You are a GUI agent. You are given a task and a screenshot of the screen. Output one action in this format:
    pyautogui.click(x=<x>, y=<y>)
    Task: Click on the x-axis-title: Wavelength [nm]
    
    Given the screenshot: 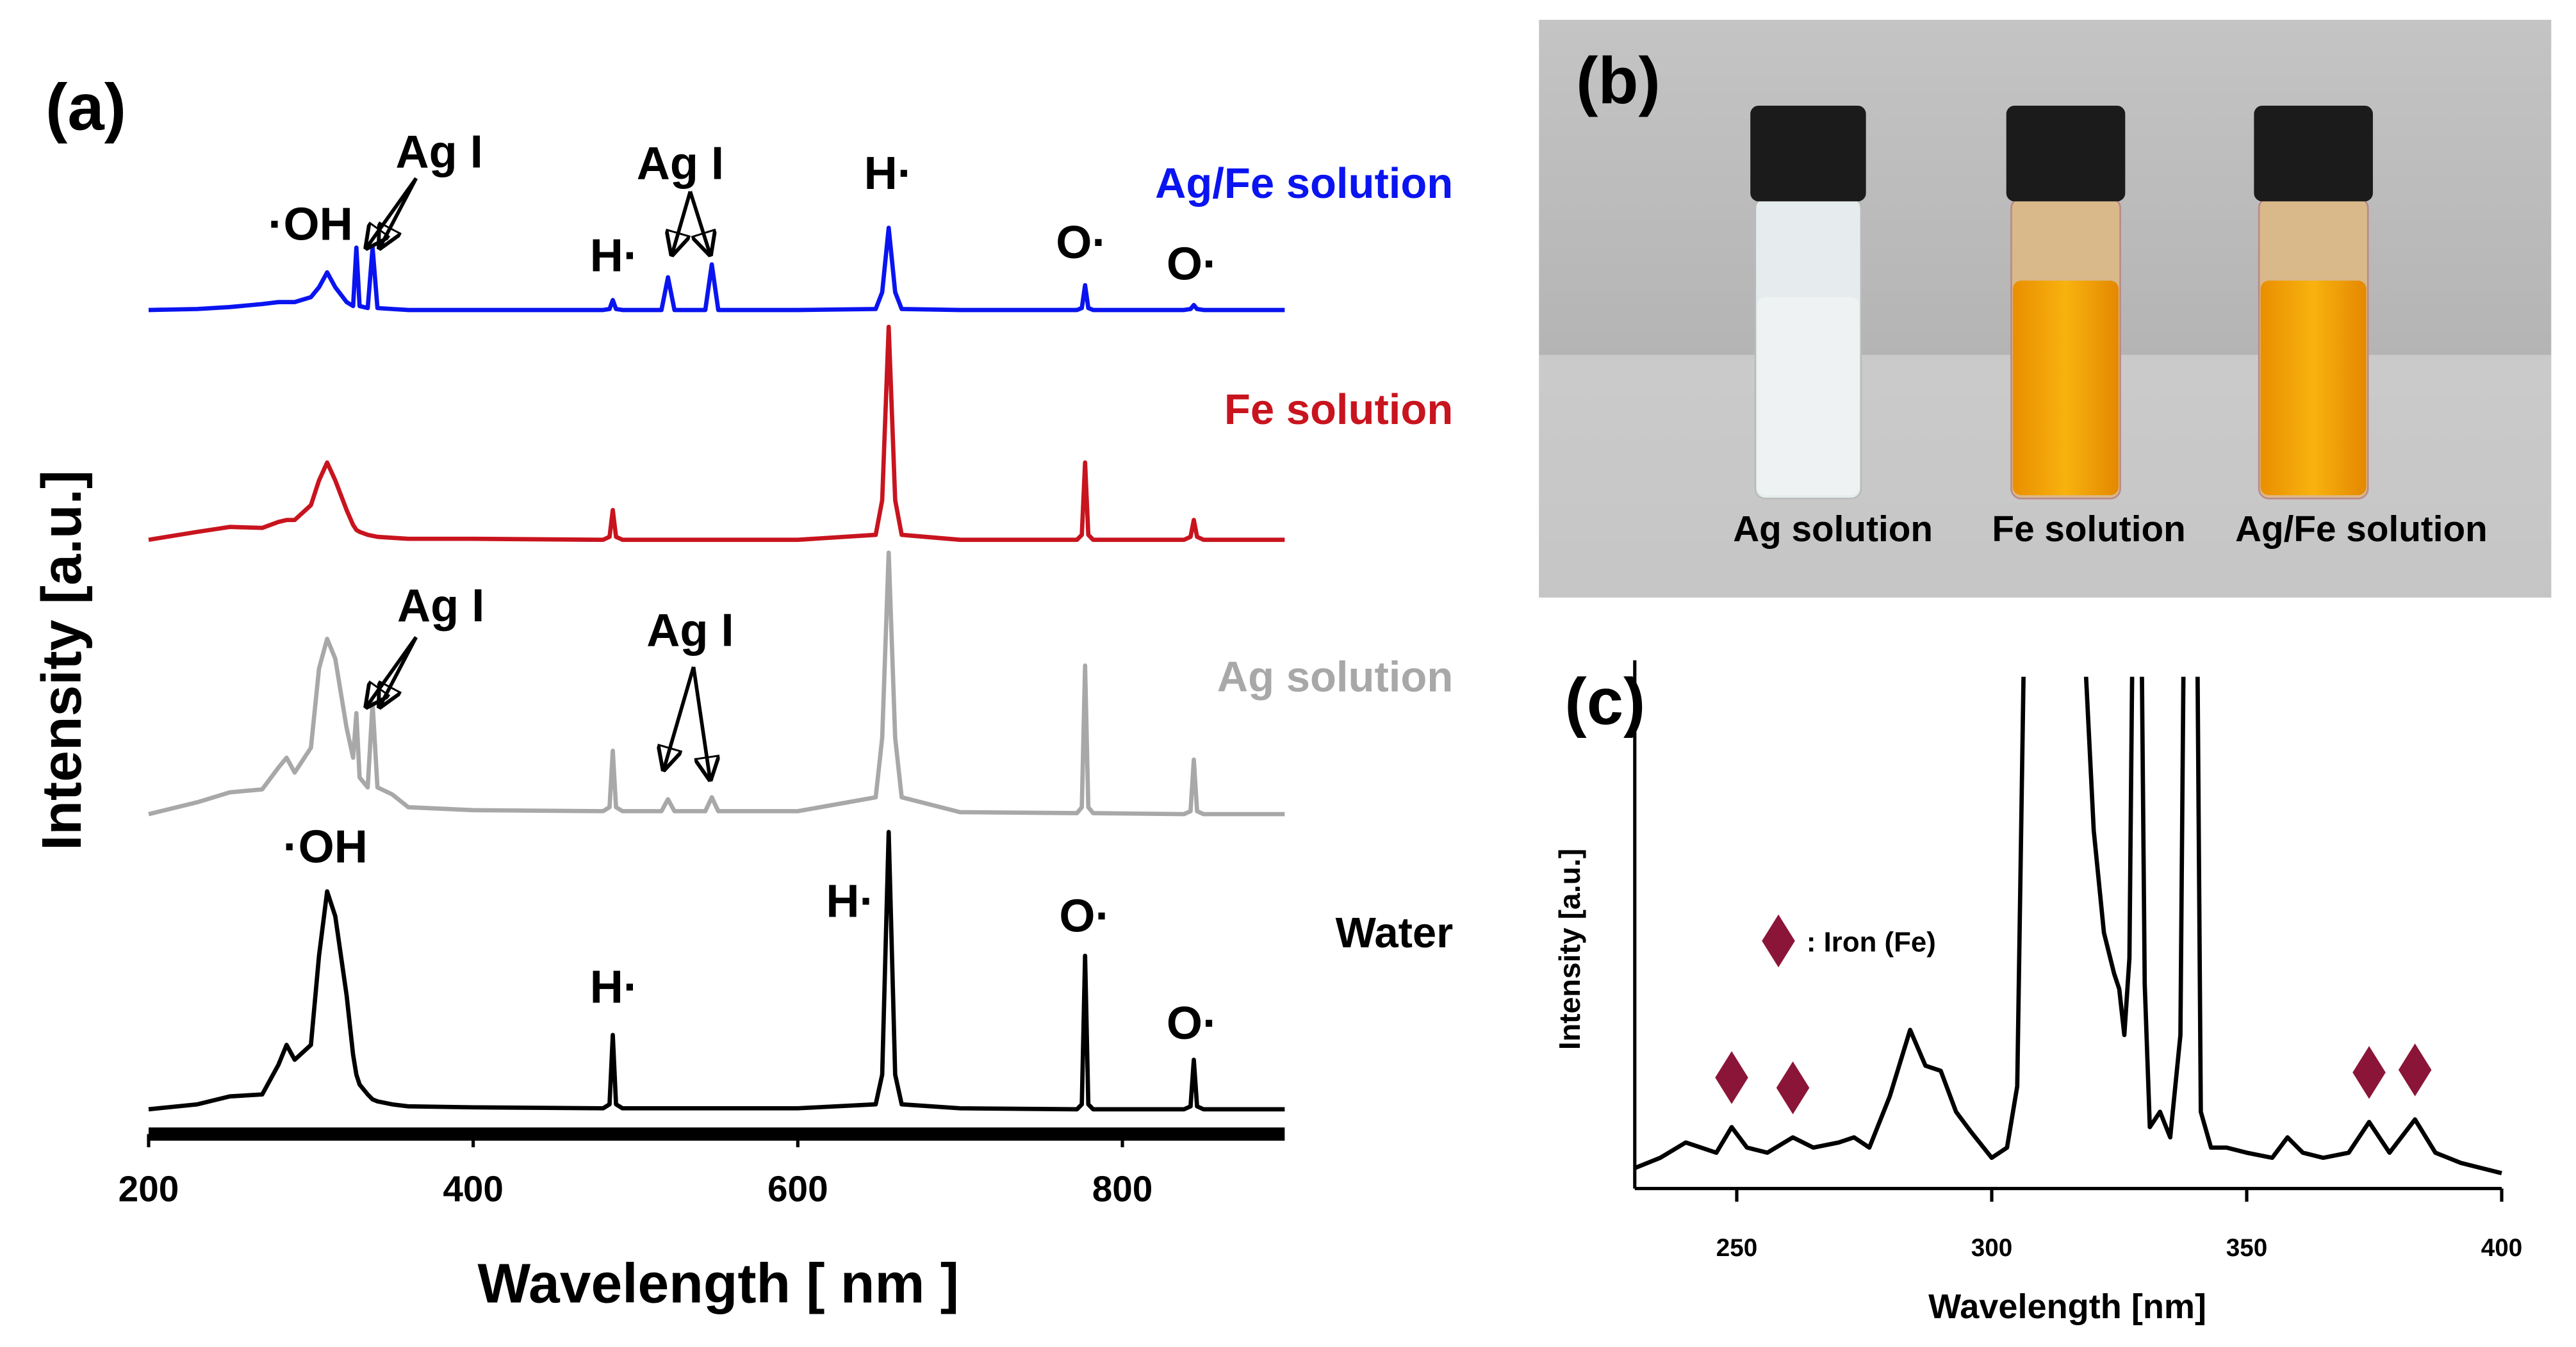 What is the action you would take?
    pyautogui.click(x=2067, y=1306)
    